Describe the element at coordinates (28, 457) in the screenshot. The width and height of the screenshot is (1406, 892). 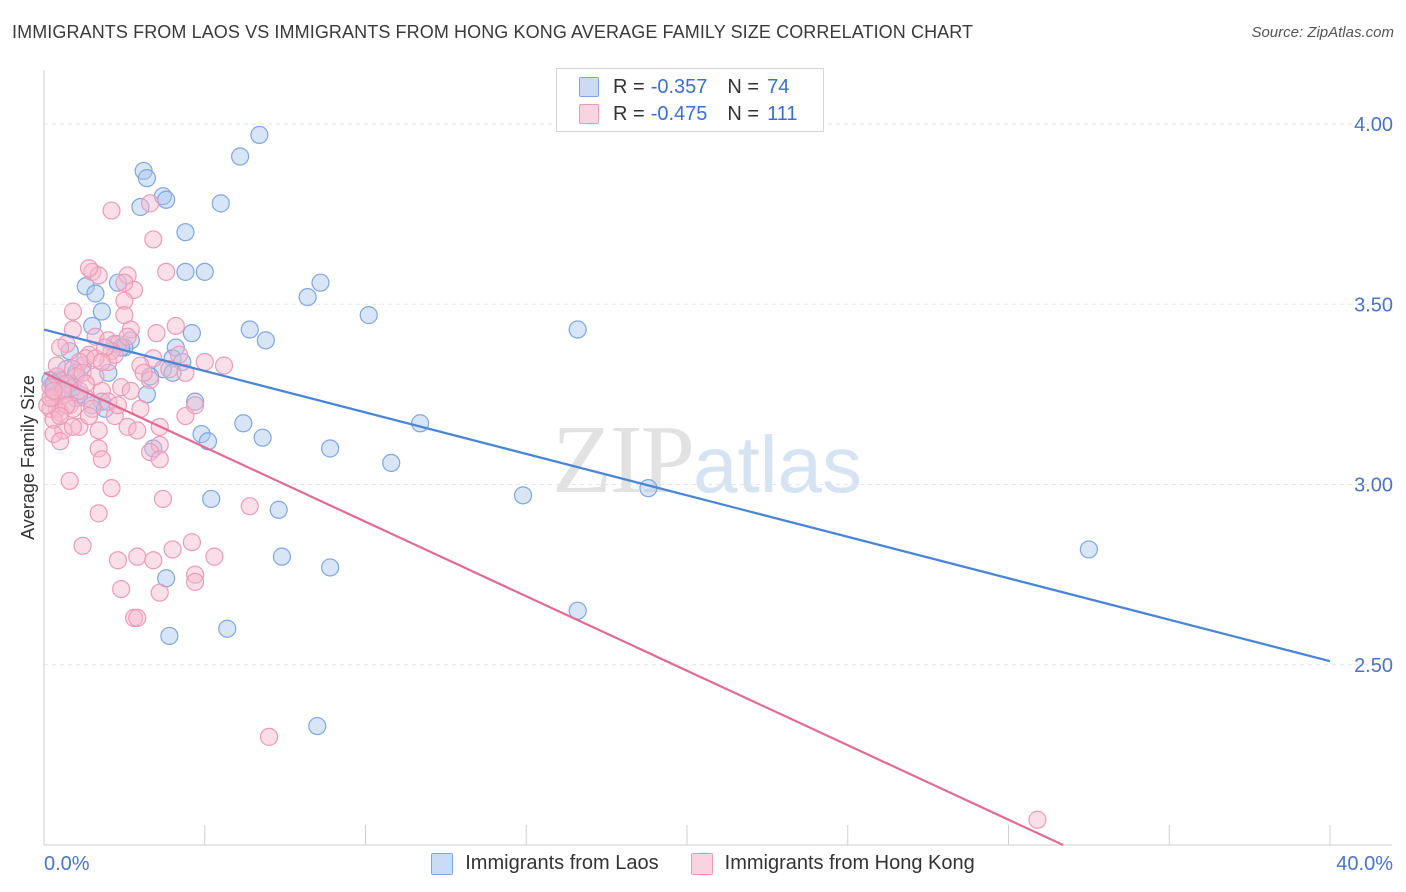
I see `y-axis-title: Average Family Size` at that location.